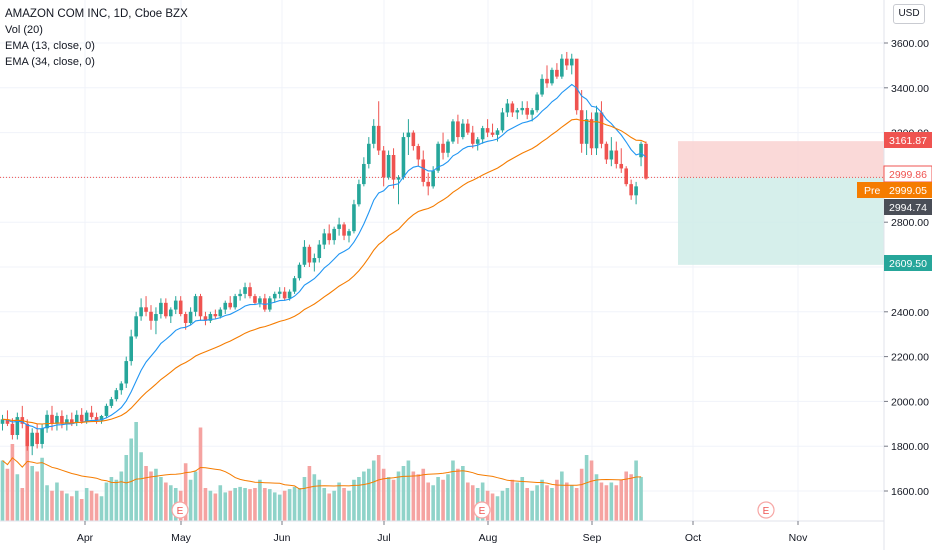  What do you see at coordinates (870, 190) in the screenshot?
I see `premarket-badge` at bounding box center [870, 190].